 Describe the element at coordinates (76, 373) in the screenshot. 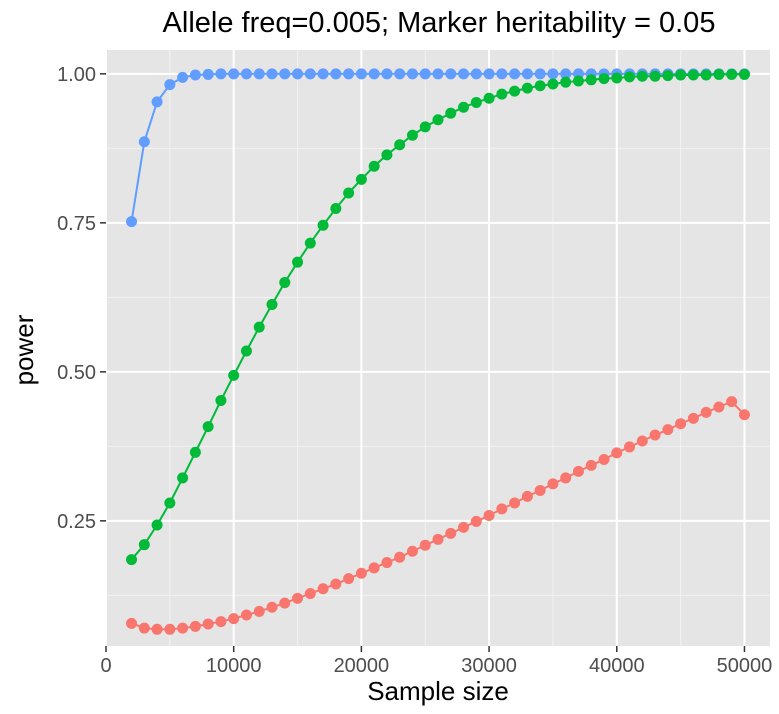

I see `y-tick-label: 0.50` at that location.